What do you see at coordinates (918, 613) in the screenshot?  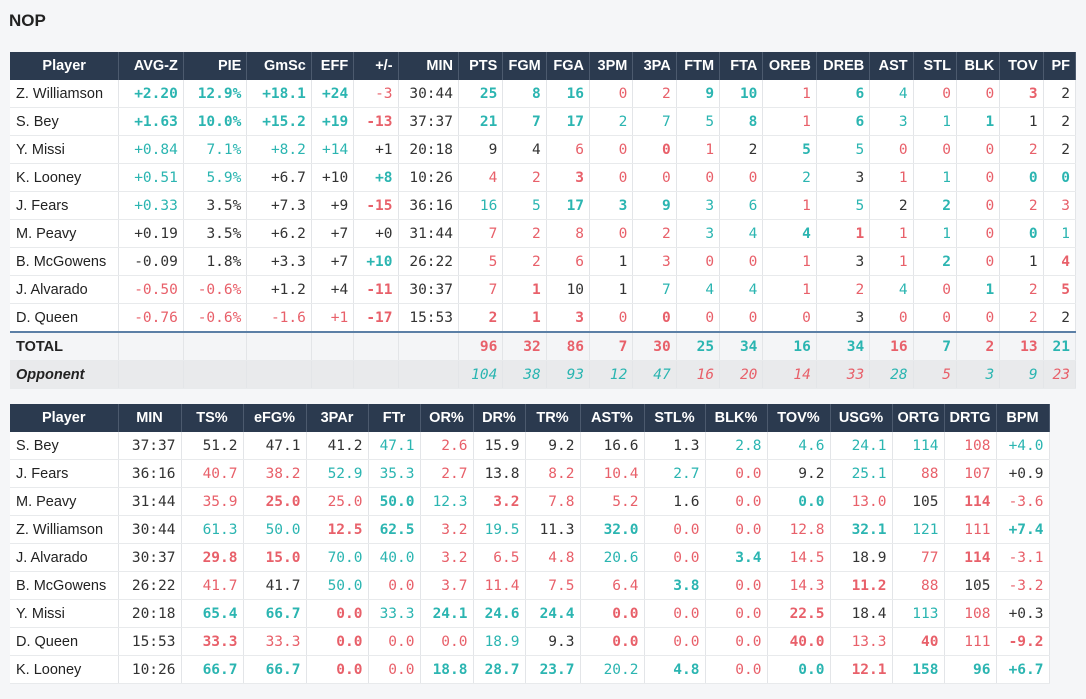 I see `stat-ortg: 113` at bounding box center [918, 613].